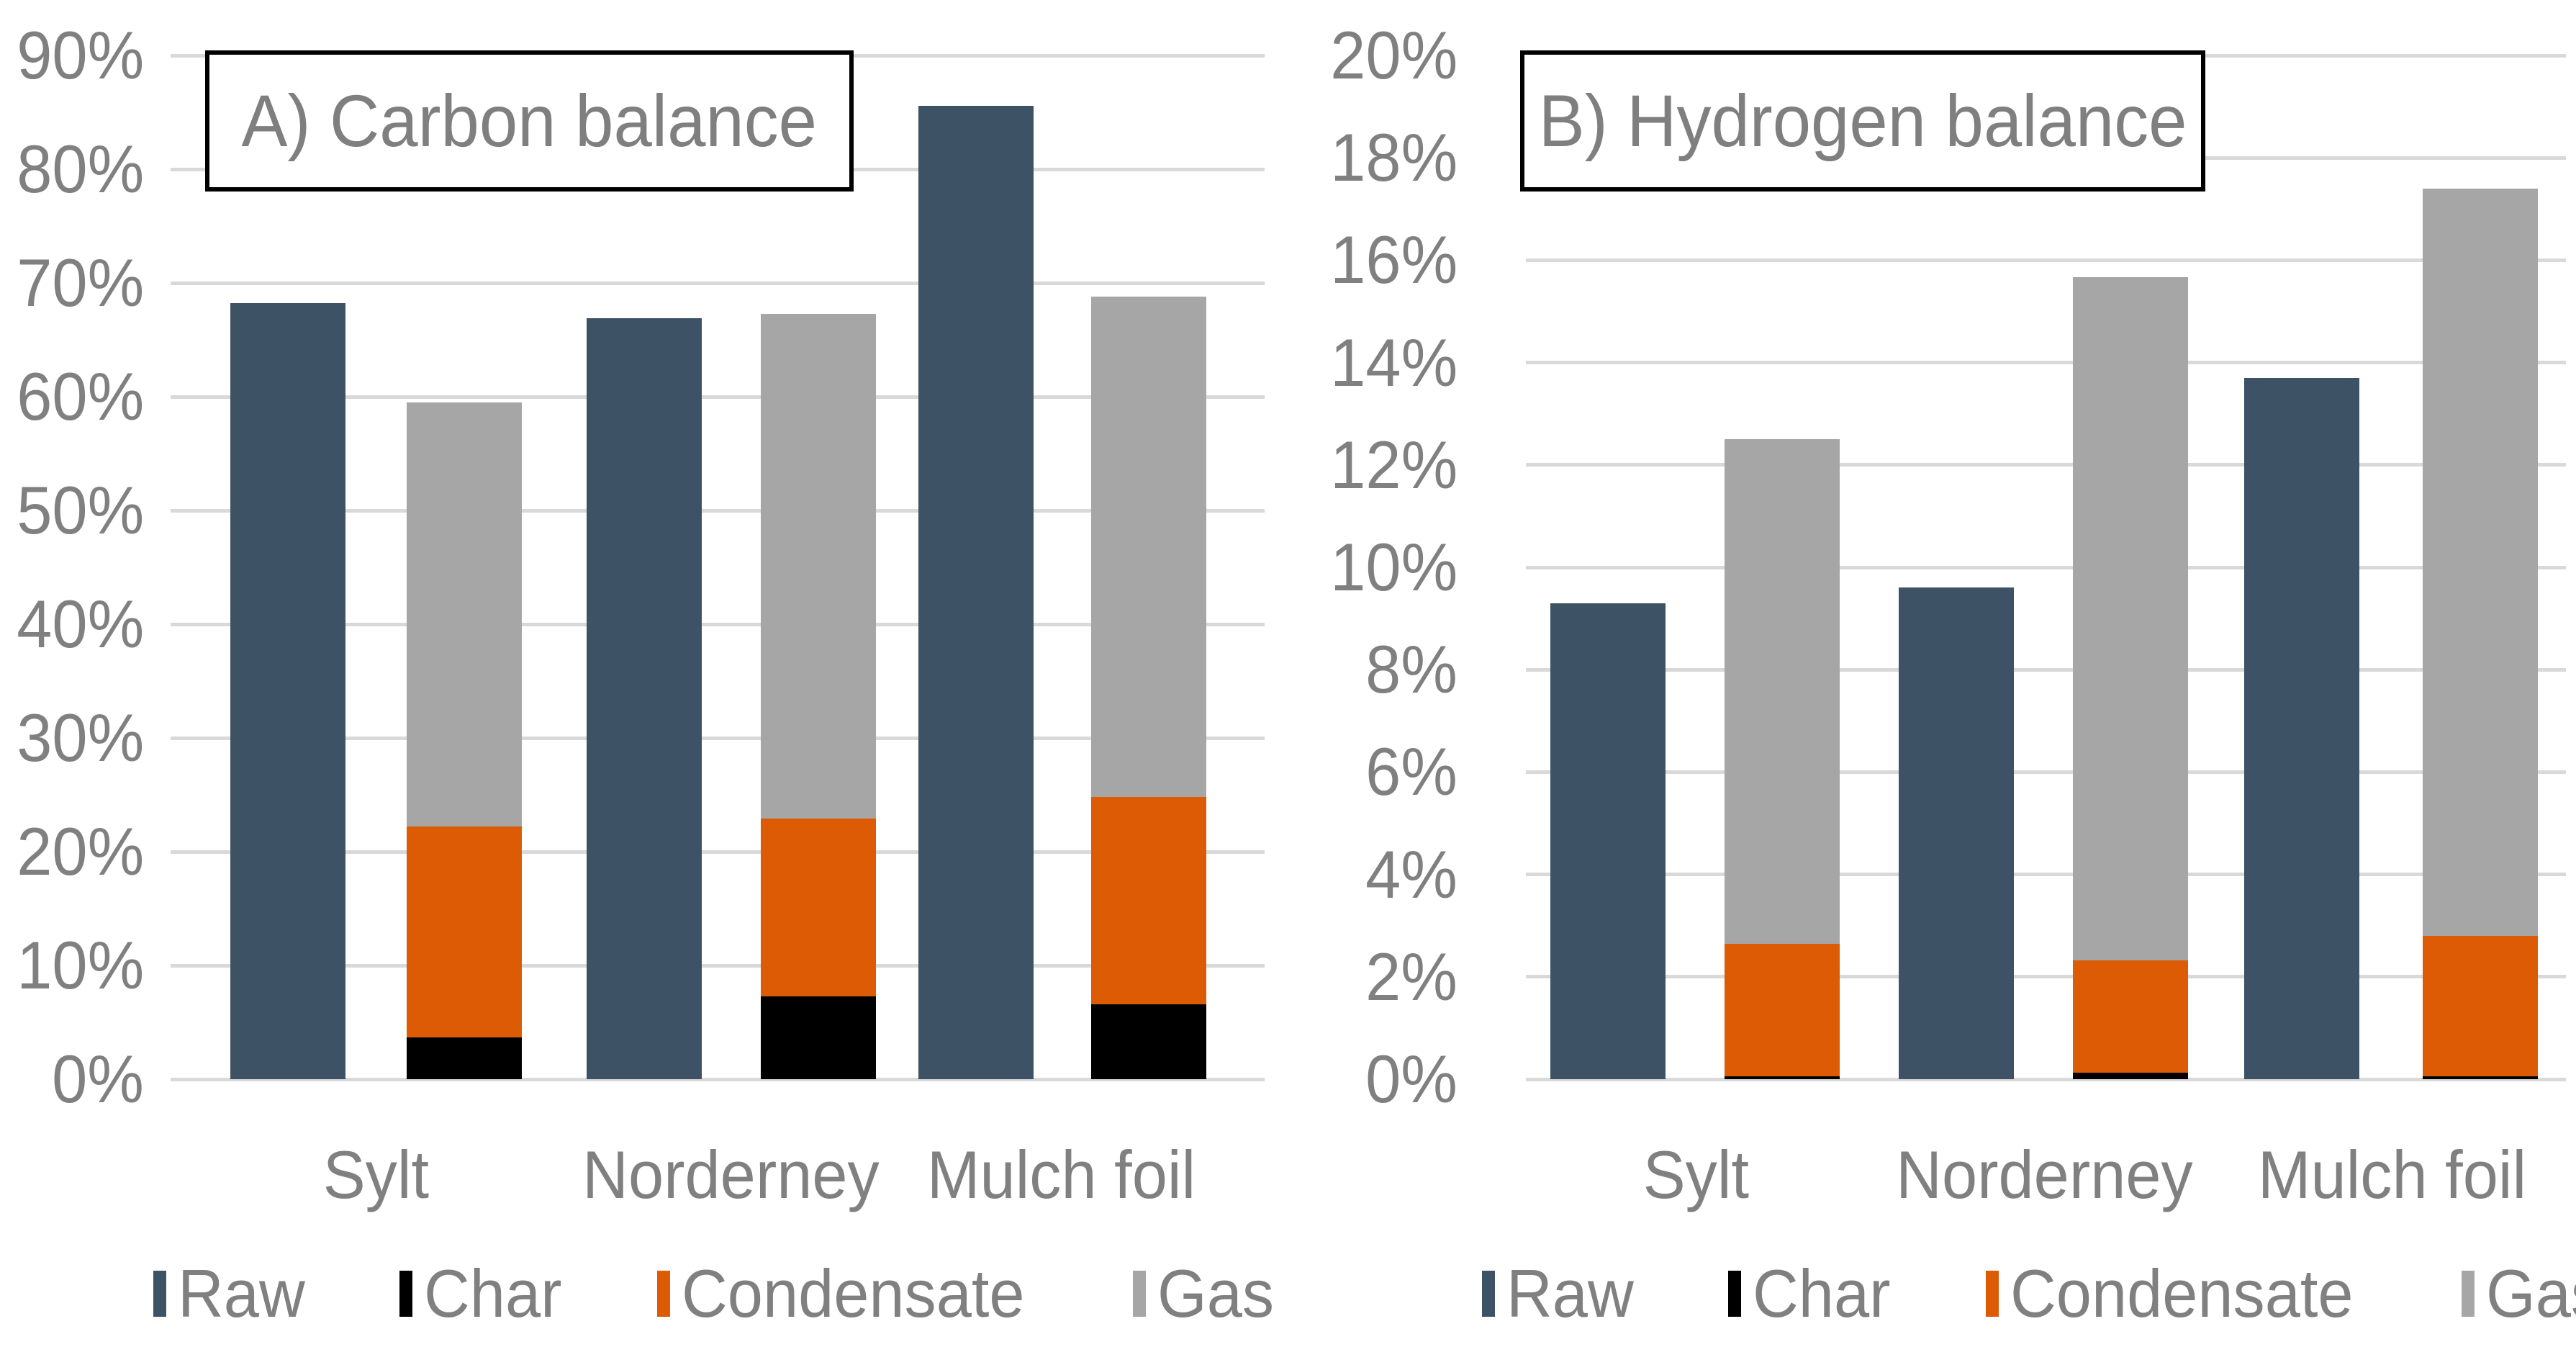 The image size is (2576, 1347). I want to click on carbon-bar-norderney-gas-segment, so click(819, 566).